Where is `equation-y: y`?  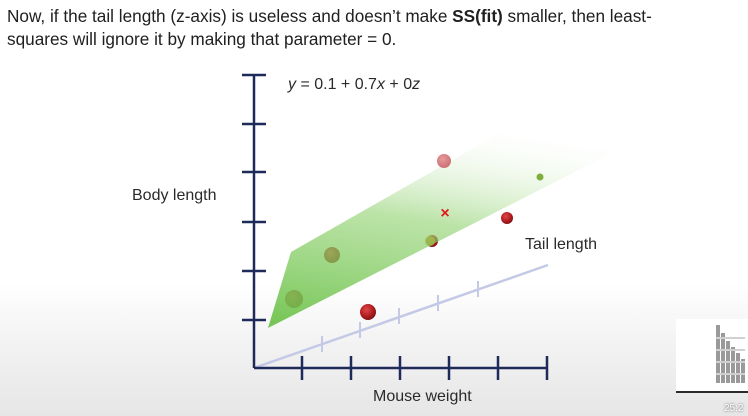
equation-y: y is located at coordinates (292, 84).